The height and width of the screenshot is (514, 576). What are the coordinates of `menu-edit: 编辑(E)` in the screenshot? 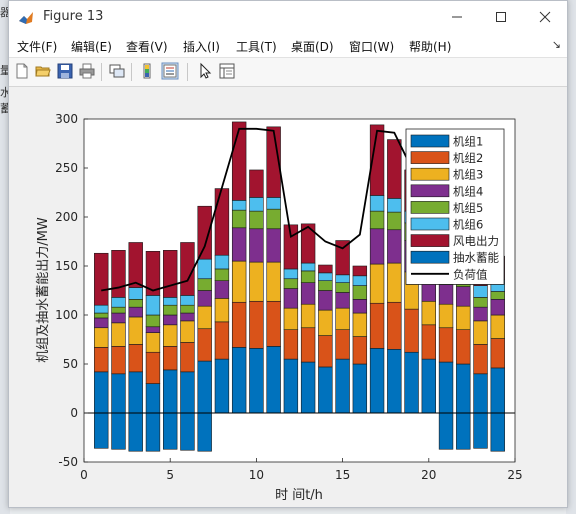 It's located at (91, 47).